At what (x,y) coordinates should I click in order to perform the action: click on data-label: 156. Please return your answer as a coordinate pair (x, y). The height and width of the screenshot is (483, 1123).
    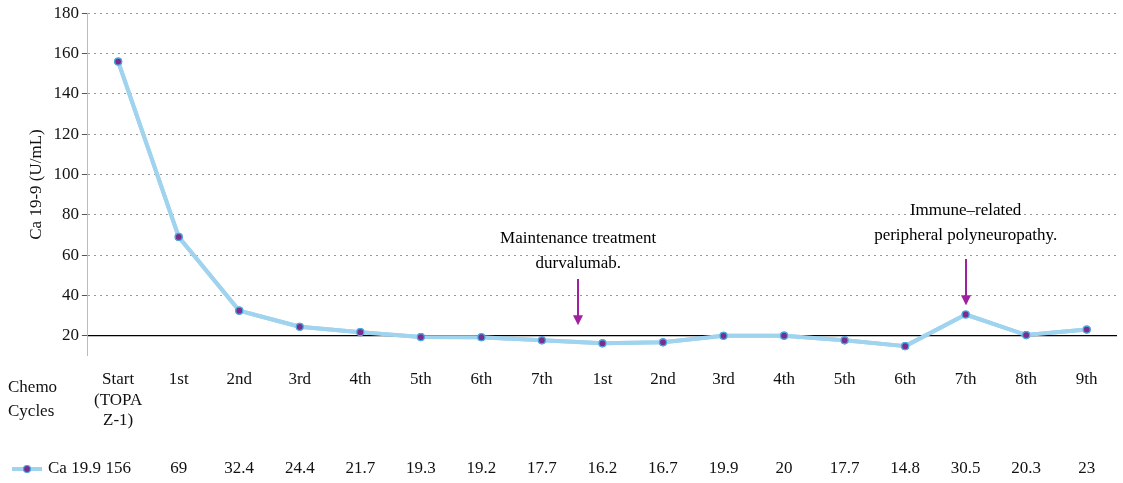
    Looking at the image, I should click on (118, 468).